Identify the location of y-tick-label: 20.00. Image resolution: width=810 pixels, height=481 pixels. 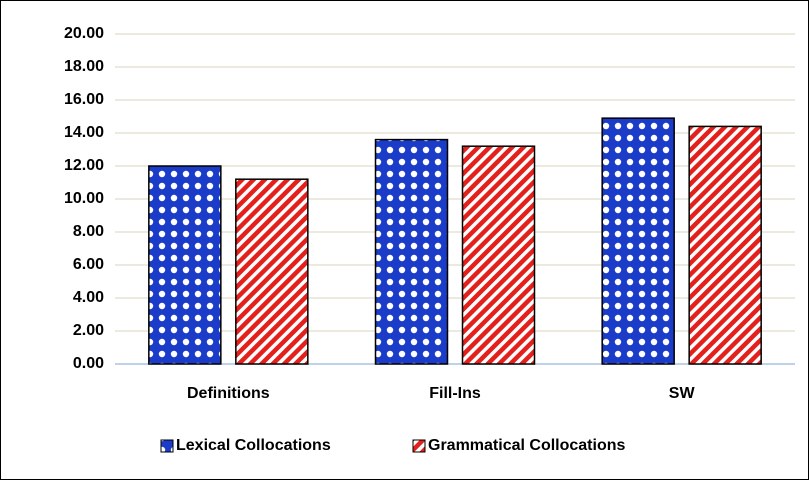
(84, 33).